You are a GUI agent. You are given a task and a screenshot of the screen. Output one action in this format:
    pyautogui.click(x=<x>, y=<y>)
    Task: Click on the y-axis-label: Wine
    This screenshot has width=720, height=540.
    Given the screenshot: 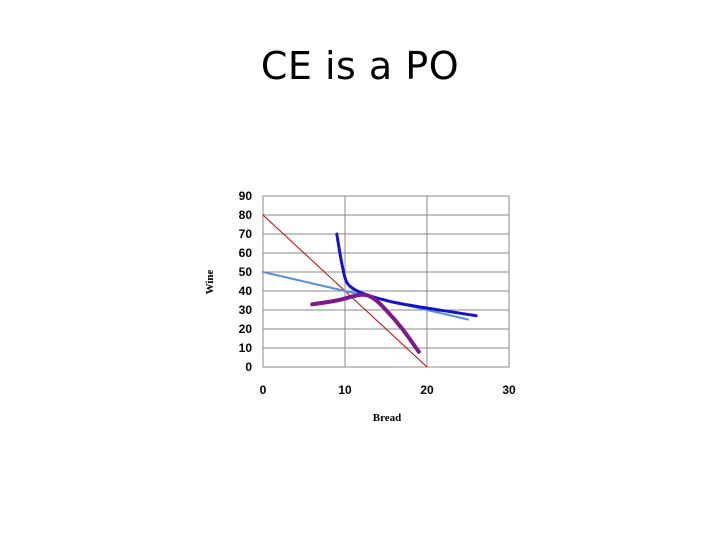 What is the action you would take?
    pyautogui.click(x=210, y=281)
    